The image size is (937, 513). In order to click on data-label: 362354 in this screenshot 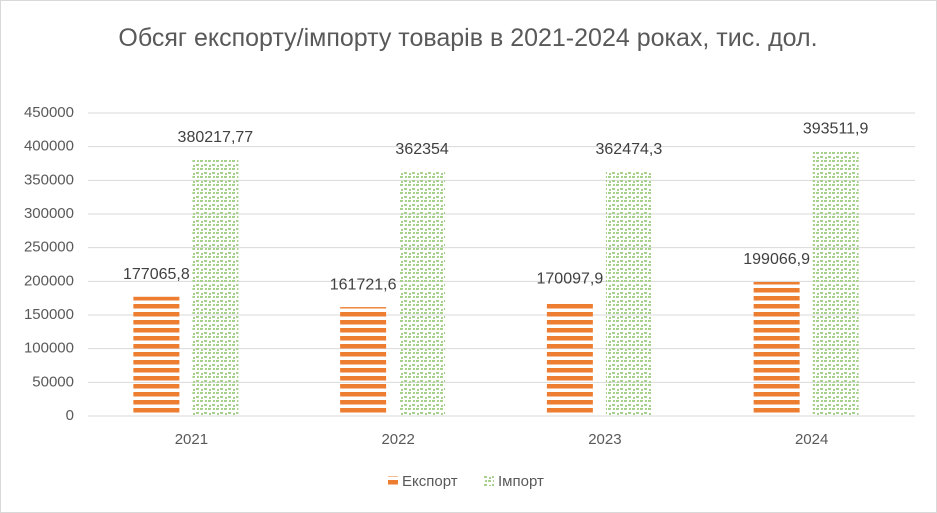, I will do `click(421, 149)`.